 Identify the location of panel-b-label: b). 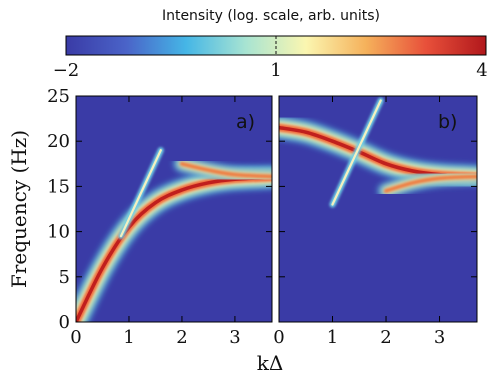
(447, 122).